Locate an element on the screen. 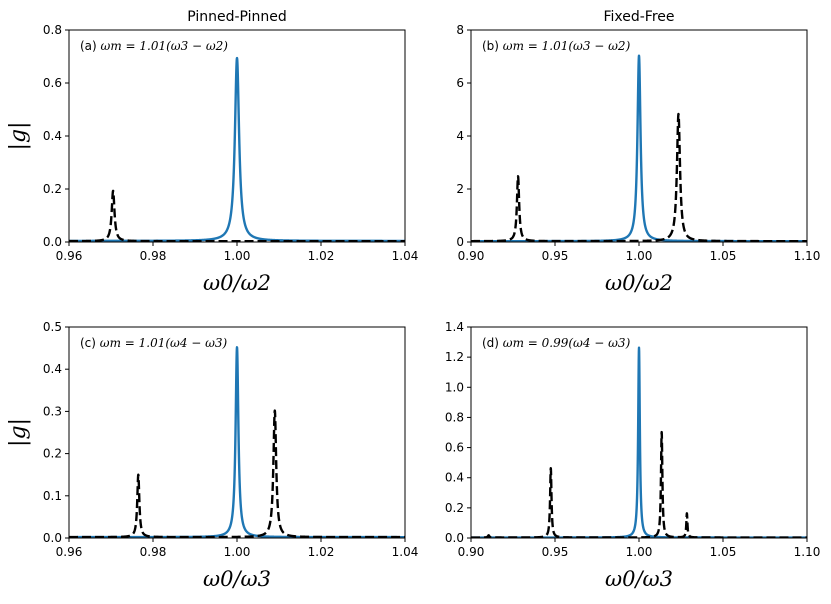  y-tick-label: 4 is located at coordinates (460, 136).